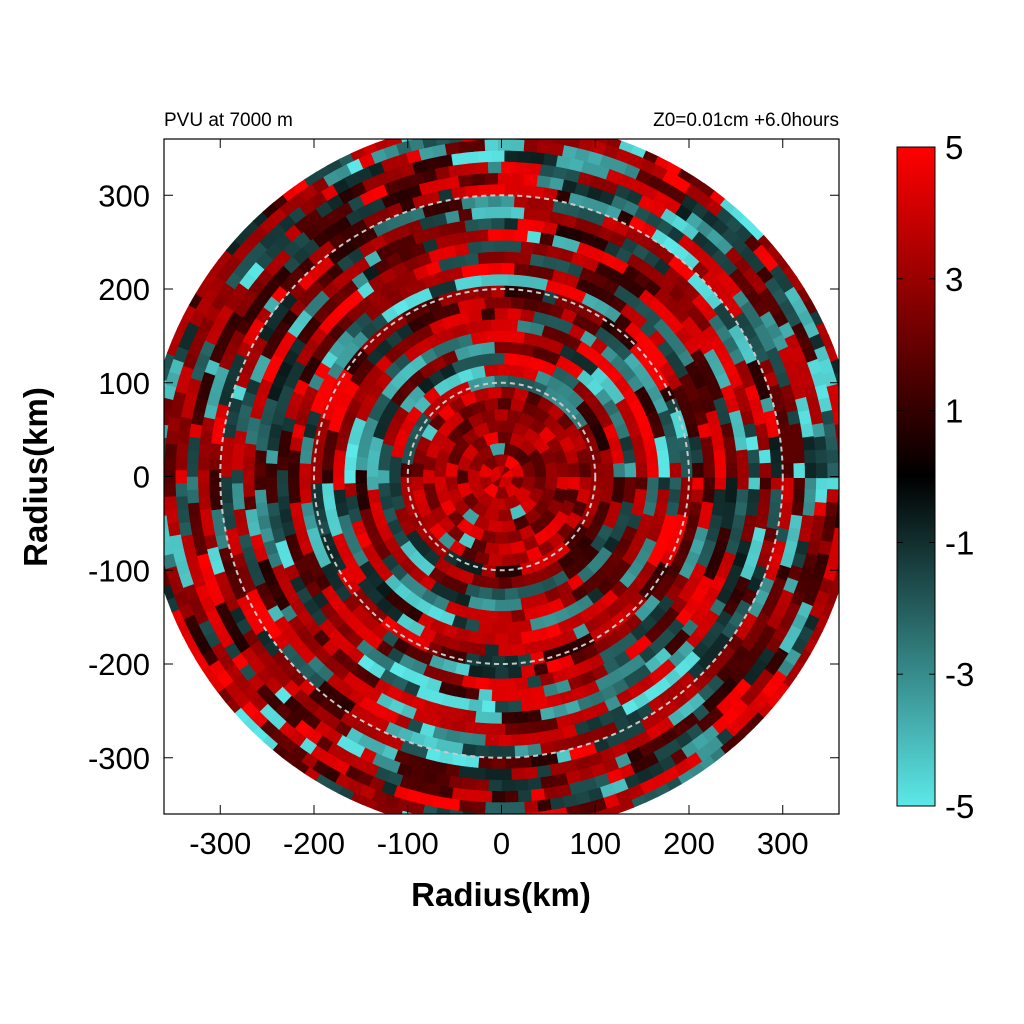 The width and height of the screenshot is (1024, 1024). What do you see at coordinates (124, 195) in the screenshot?
I see `y-tick-label: 300` at bounding box center [124, 195].